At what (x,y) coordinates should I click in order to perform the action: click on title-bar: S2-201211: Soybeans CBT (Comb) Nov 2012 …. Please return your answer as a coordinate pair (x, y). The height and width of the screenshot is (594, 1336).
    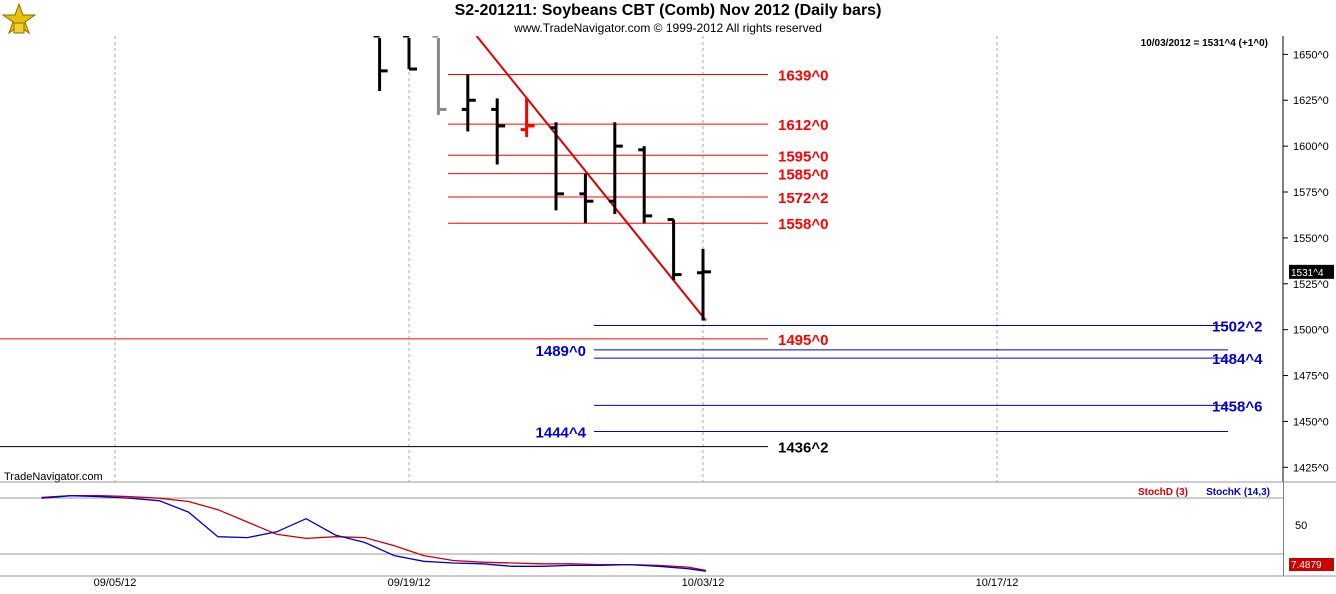
    Looking at the image, I should click on (668, 18).